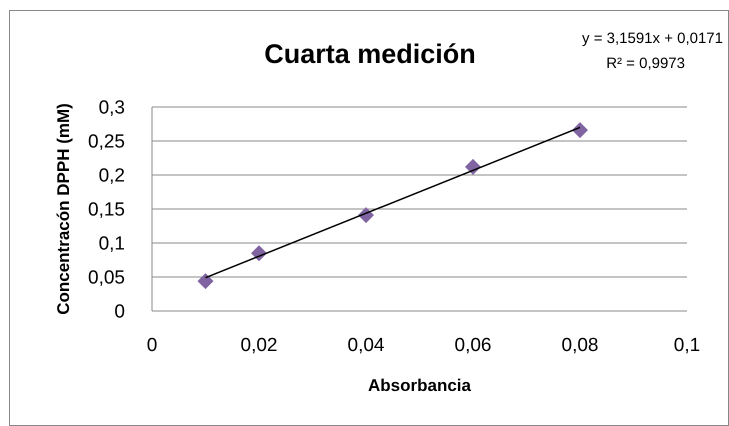  What do you see at coordinates (111, 244) in the screenshot?
I see `y-tick-label: 0,1` at bounding box center [111, 244].